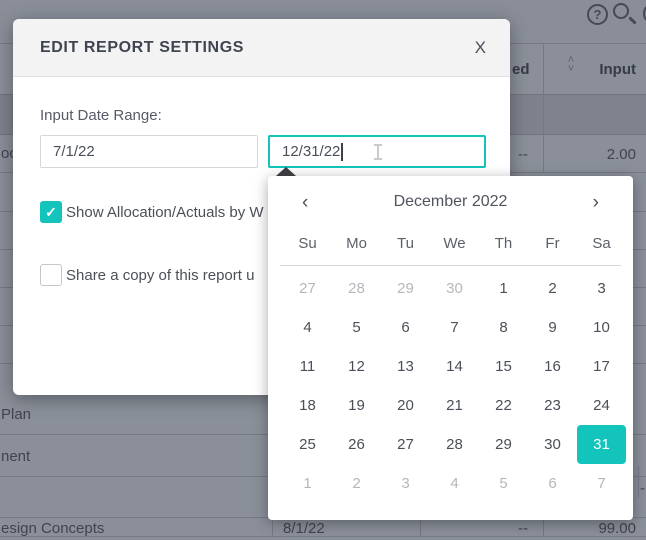 This screenshot has width=646, height=540. I want to click on column-header-partial: ed, so click(521, 69).